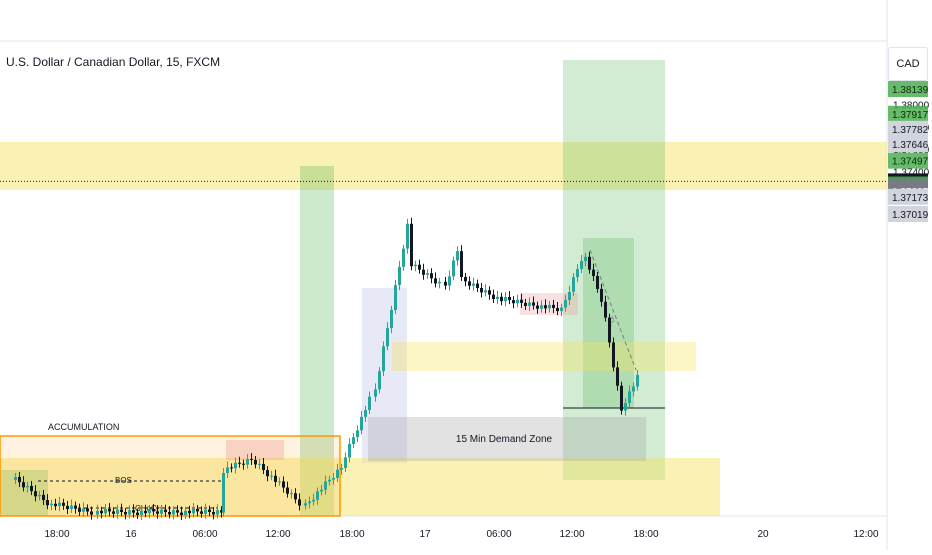 This screenshot has height=555, width=932. What do you see at coordinates (911, 172) in the screenshot?
I see `y-tick-label: 1.37400` at bounding box center [911, 172].